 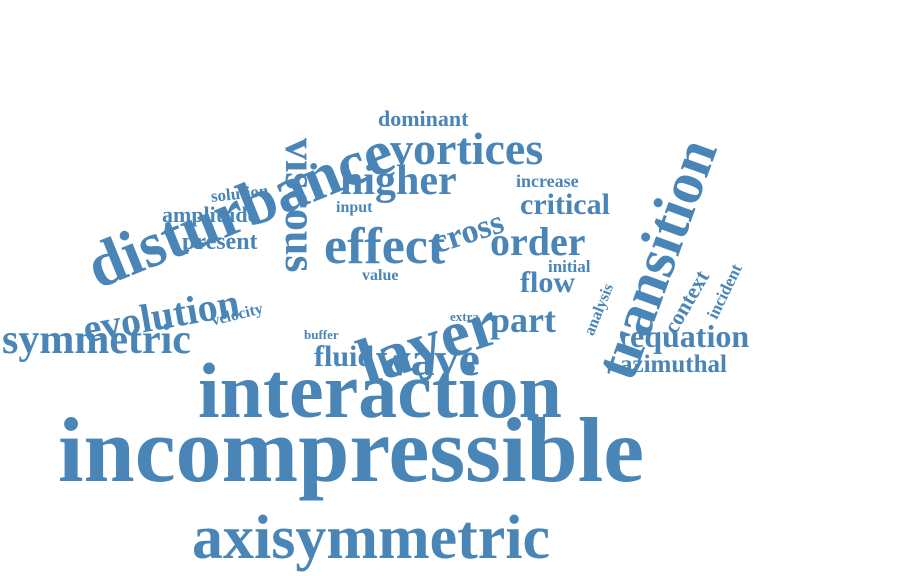 I want to click on word-present: present, so click(x=220, y=242).